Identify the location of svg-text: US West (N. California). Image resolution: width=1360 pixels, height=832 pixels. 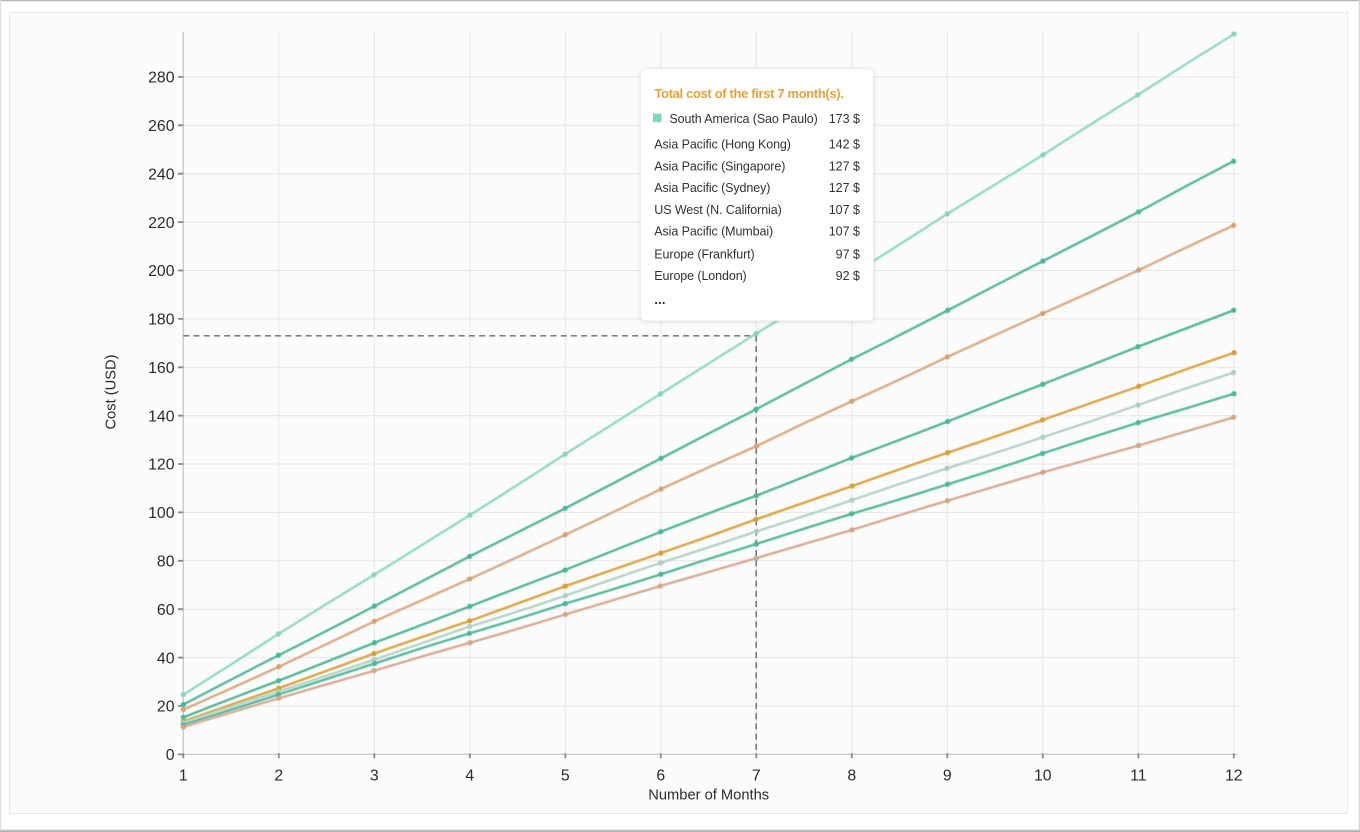
(717, 210).